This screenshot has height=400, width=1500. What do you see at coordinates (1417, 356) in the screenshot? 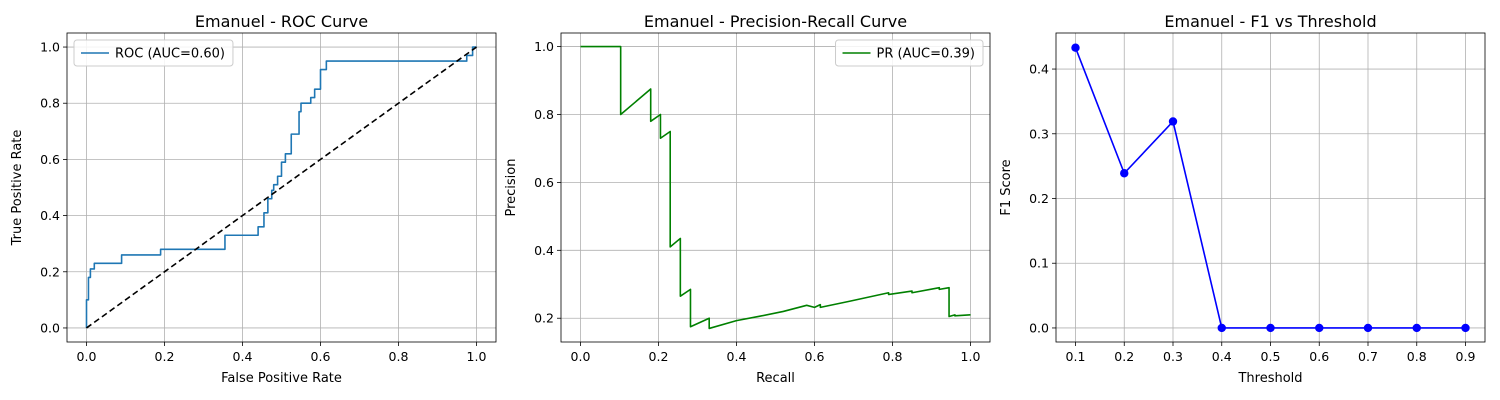
I see `f1-x-tick-label: 0.8` at bounding box center [1417, 356].